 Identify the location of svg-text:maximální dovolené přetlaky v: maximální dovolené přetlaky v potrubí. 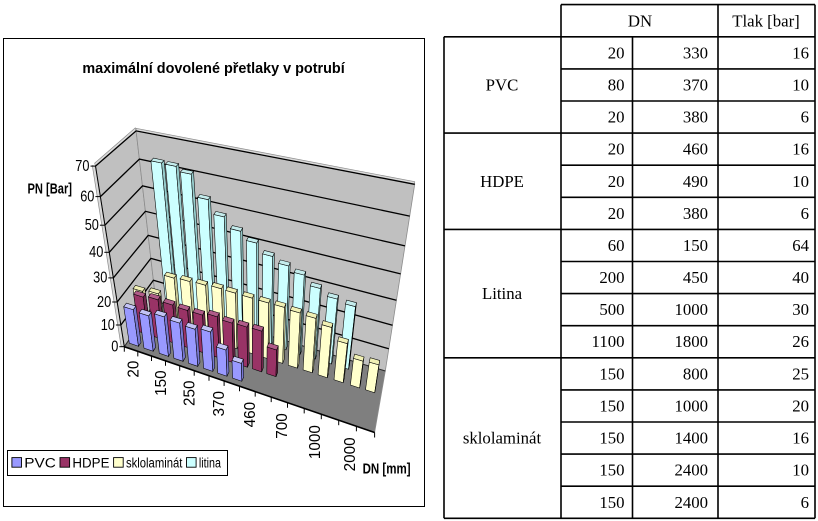
(213, 68).